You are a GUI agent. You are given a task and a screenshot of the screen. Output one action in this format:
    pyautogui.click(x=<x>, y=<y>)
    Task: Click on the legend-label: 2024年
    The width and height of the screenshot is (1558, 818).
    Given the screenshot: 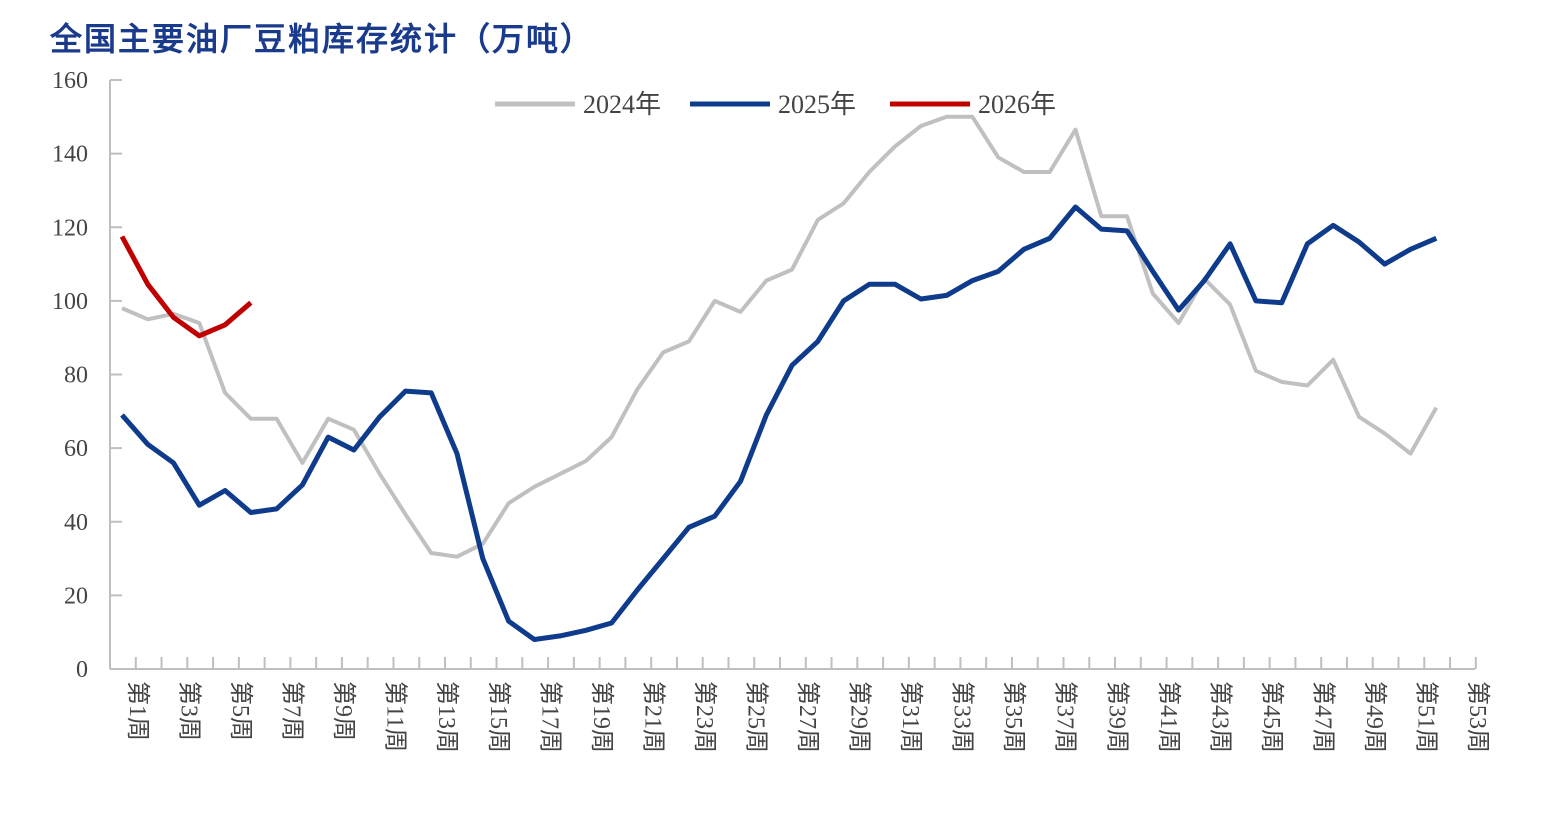 What is the action you would take?
    pyautogui.click(x=622, y=104)
    